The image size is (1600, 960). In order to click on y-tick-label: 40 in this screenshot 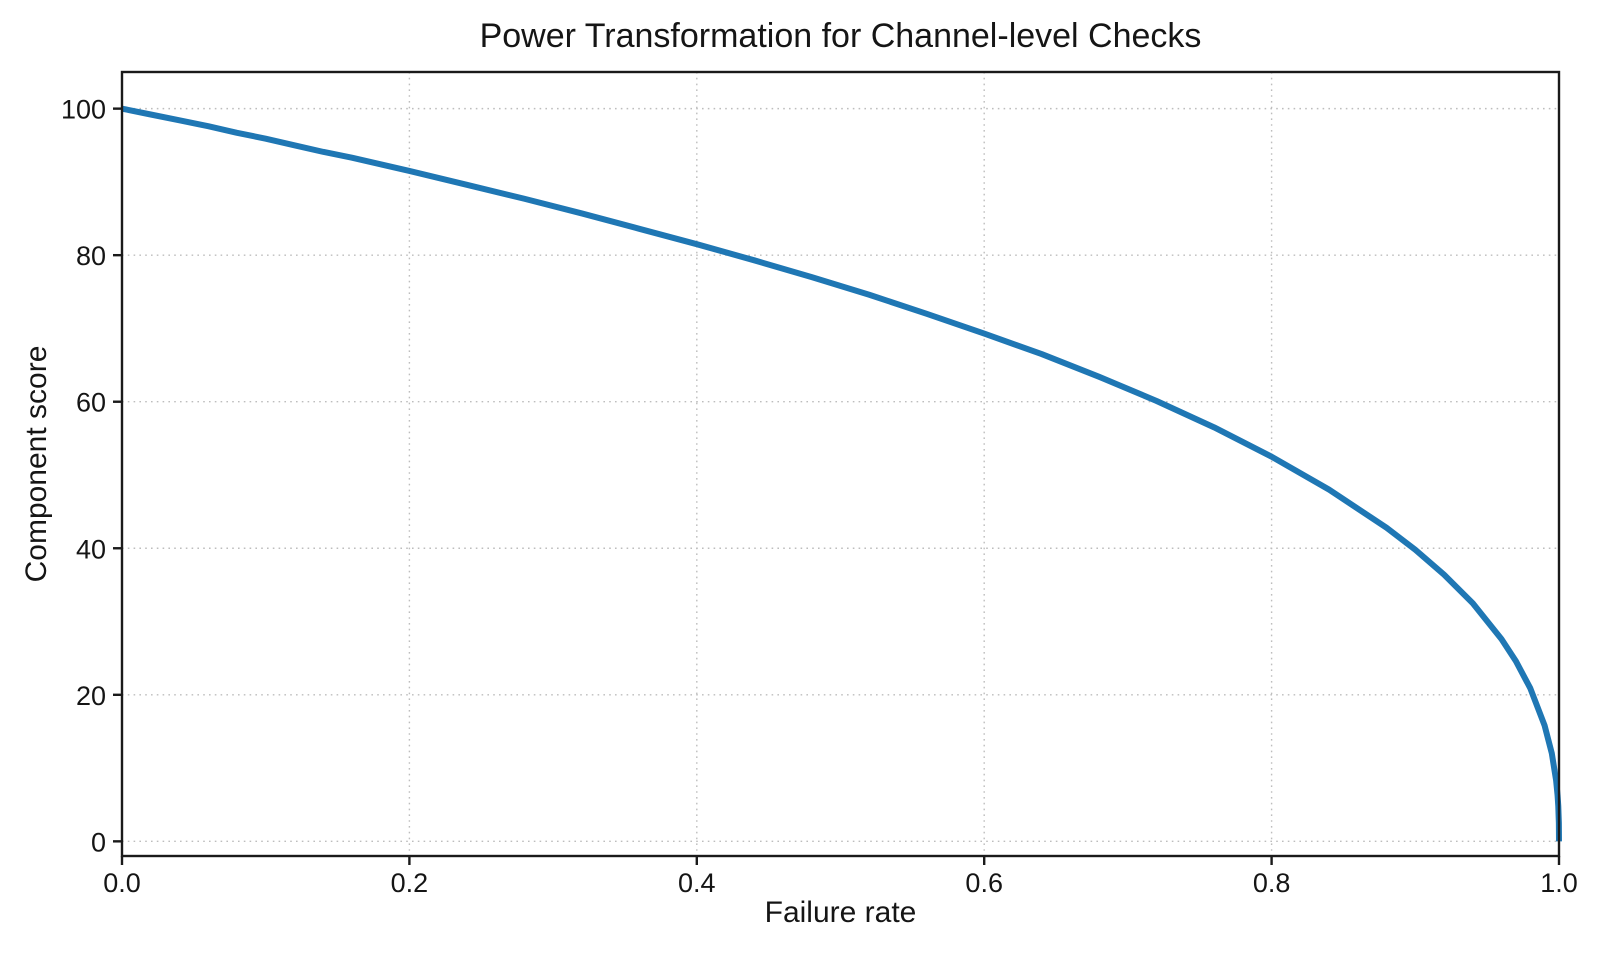, I will do `click(91, 549)`.